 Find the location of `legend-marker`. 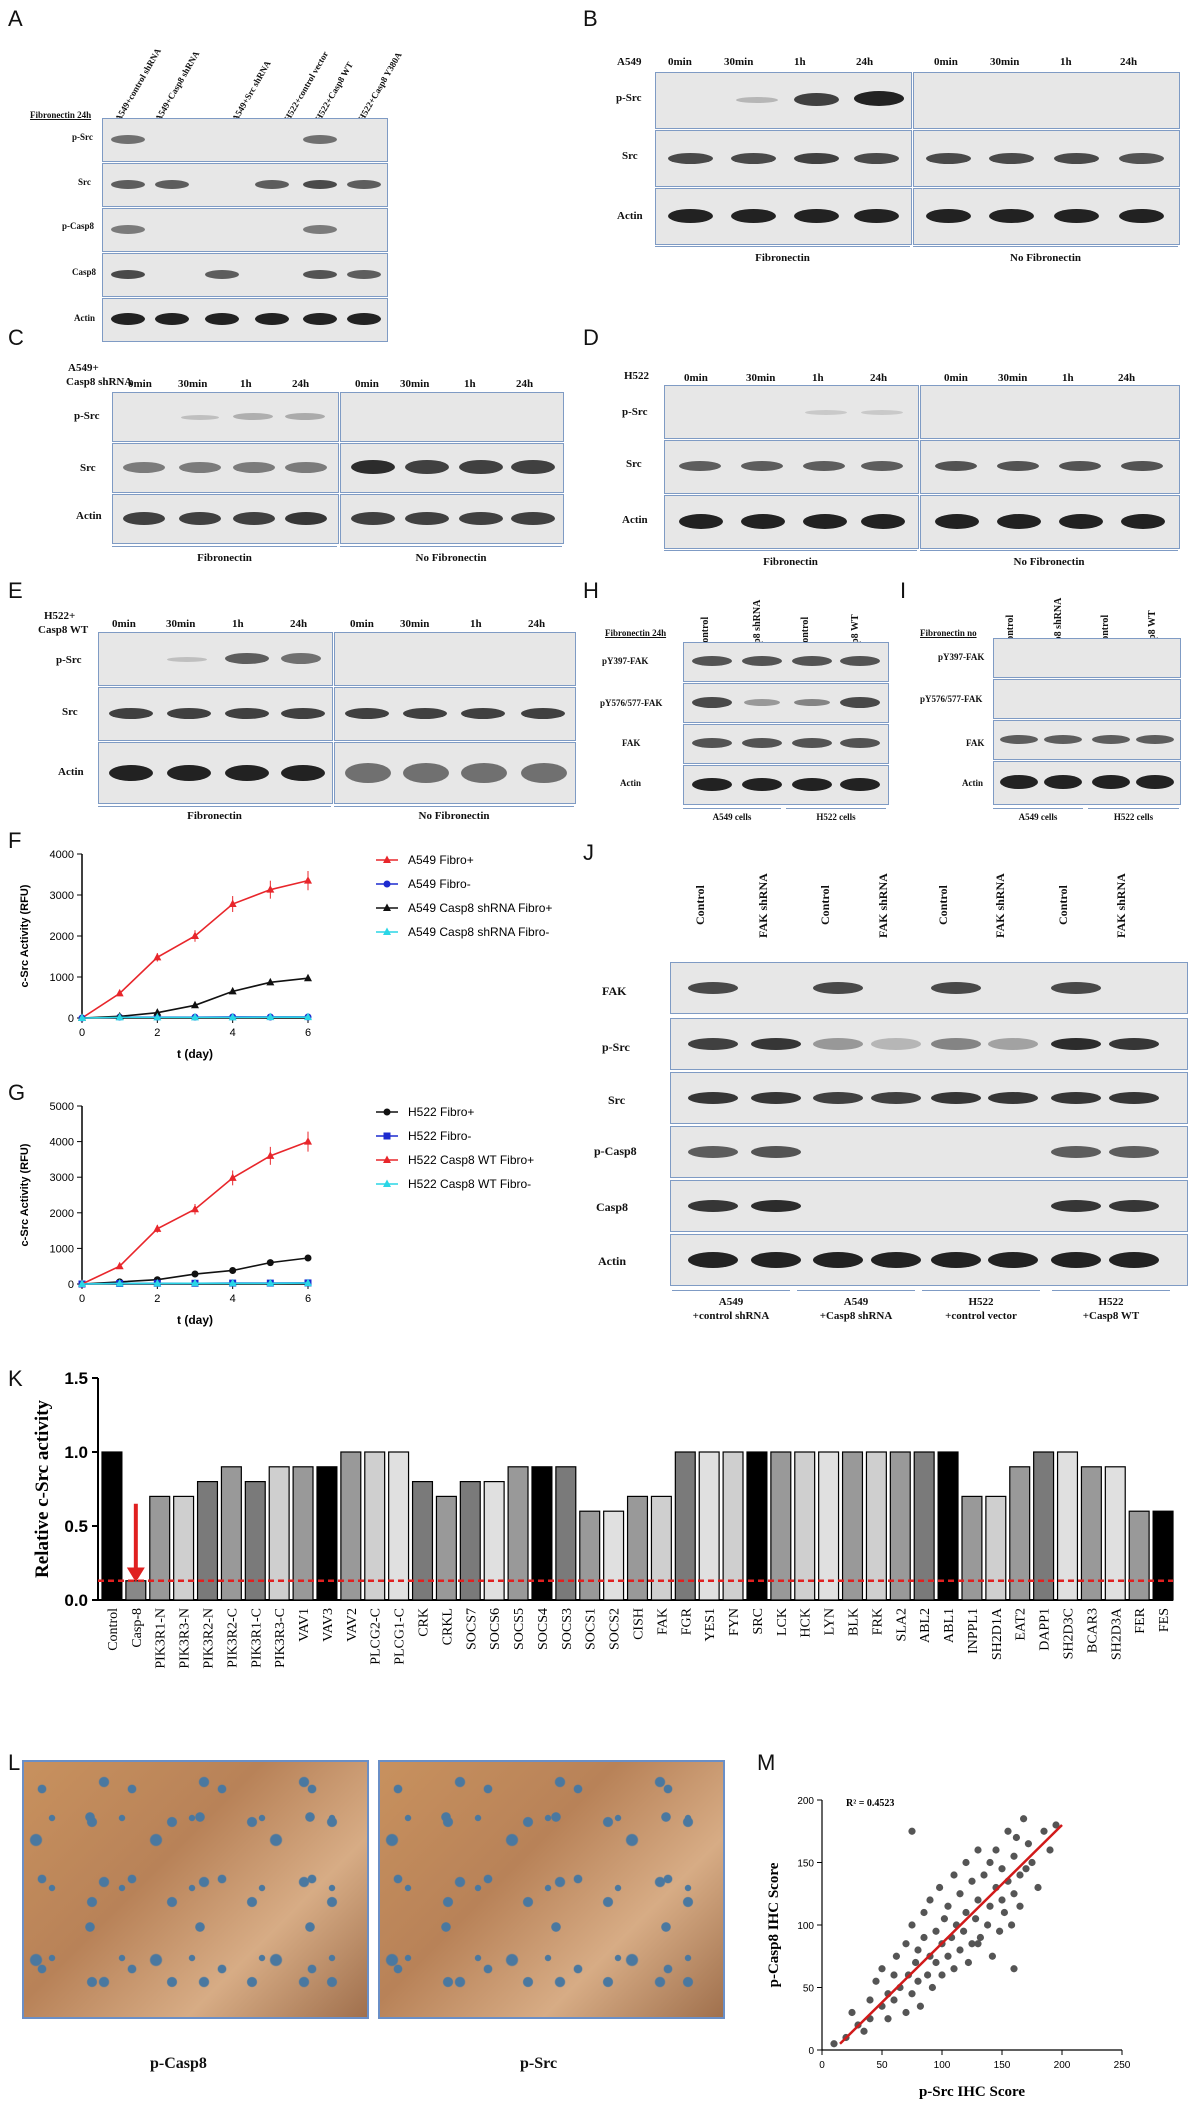

legend-marker is located at coordinates (387, 1159).